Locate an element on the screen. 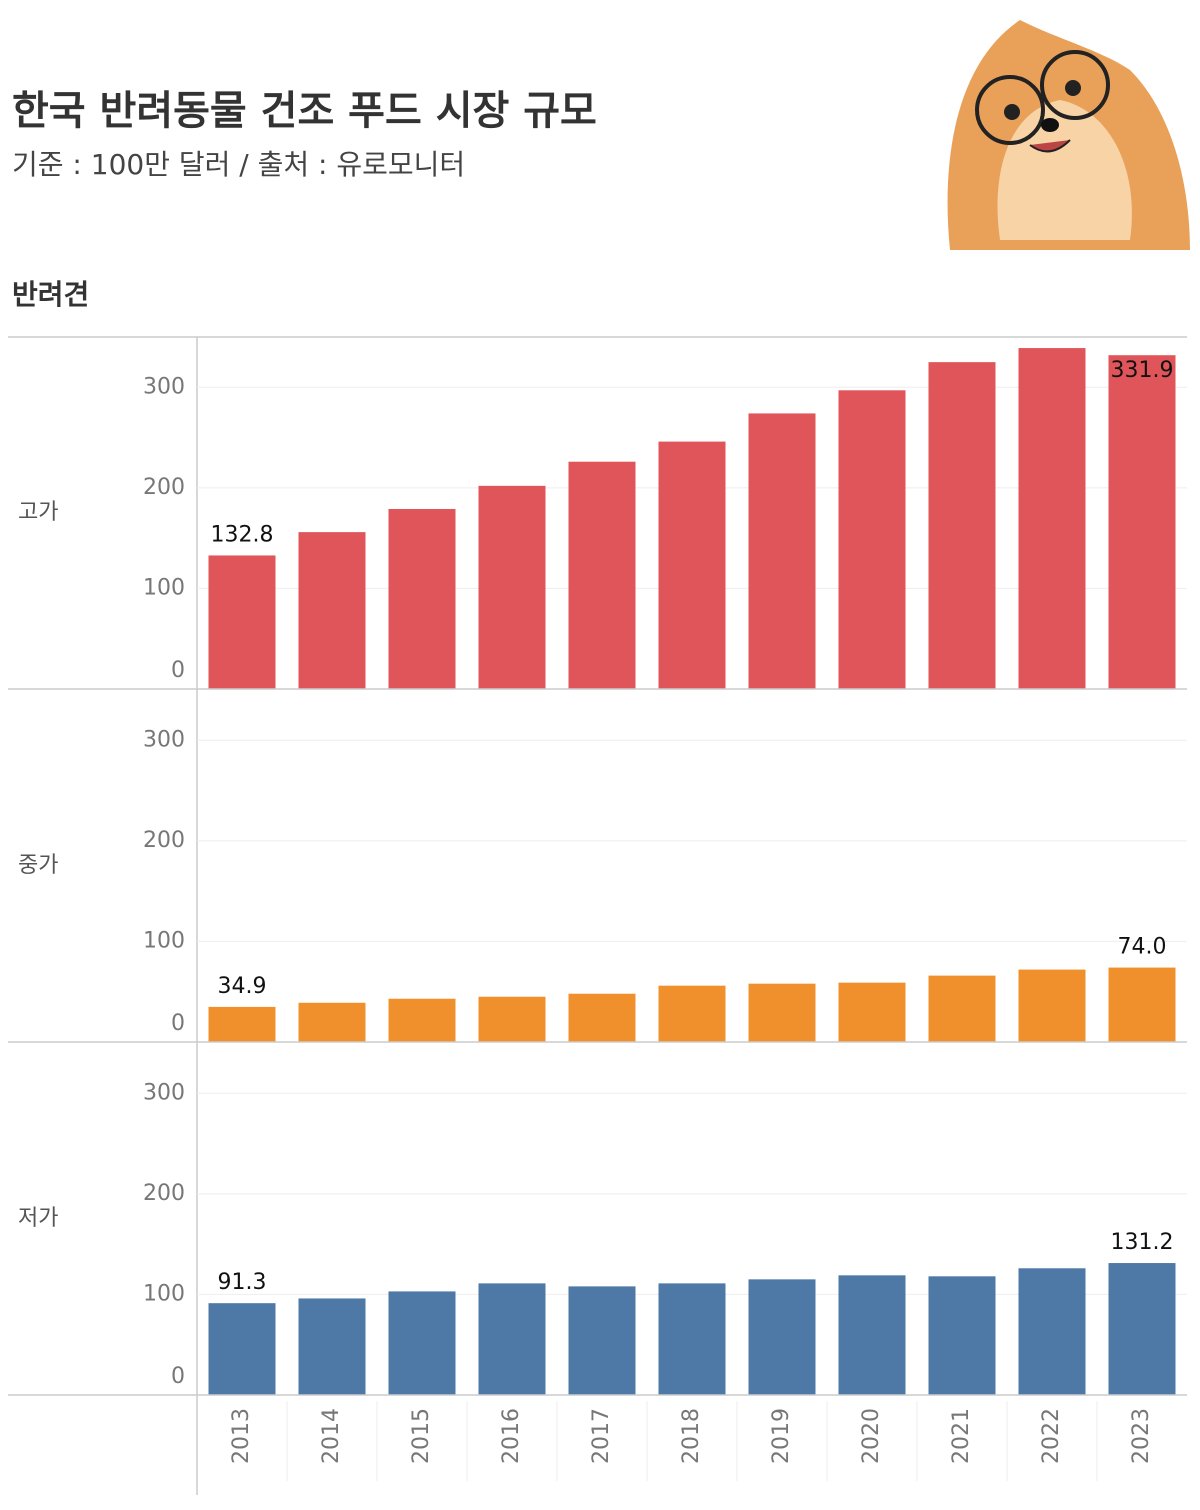 The width and height of the screenshot is (1200, 1510). x-tick-label: 2023 is located at coordinates (1141, 1436).